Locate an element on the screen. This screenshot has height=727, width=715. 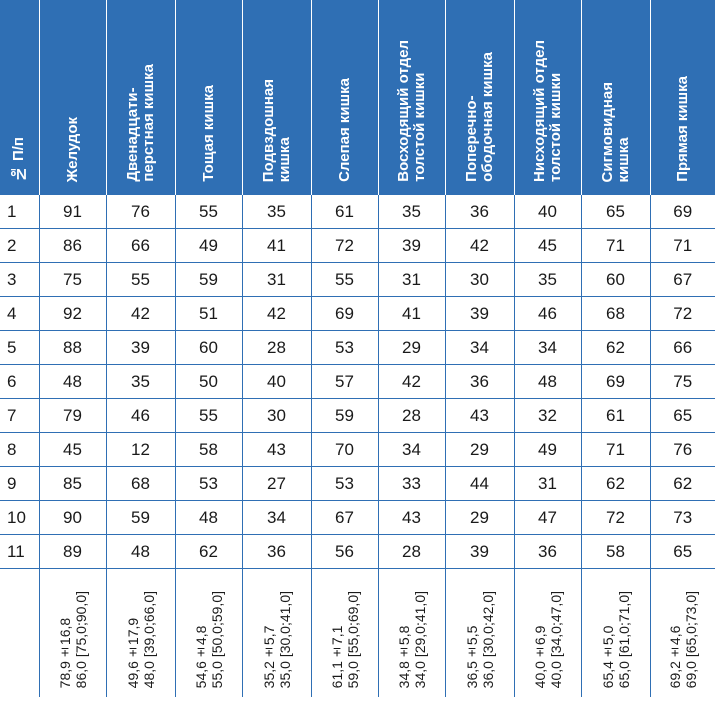
summary-text: 61,1±7,1 59,0 [55,0;69,0] is located at coordinates (344, 639).